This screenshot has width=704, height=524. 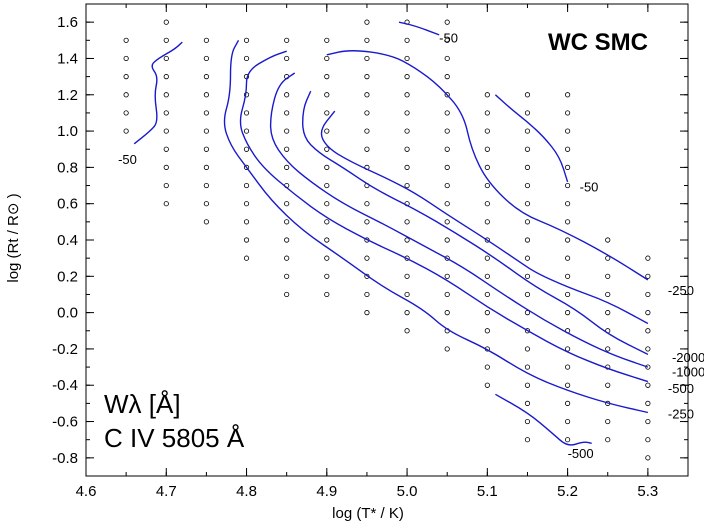 I want to click on x-tick-label: 4.9, so click(x=326, y=491).